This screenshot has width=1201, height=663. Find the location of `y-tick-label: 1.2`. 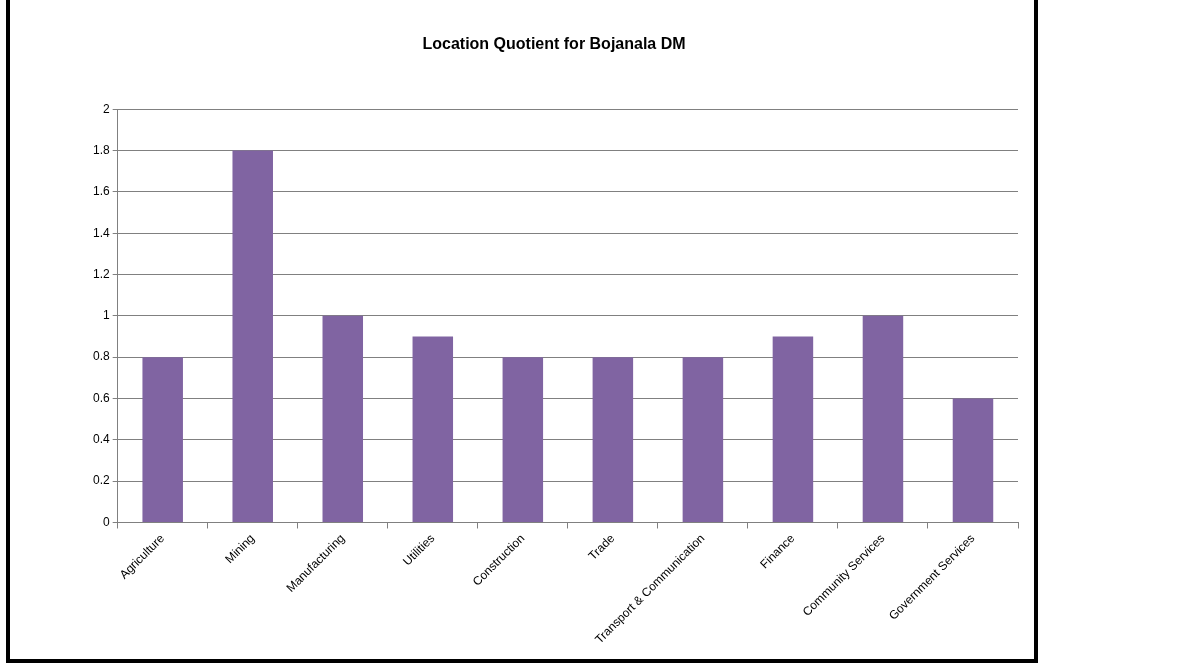

y-tick-label: 1.2 is located at coordinates (101, 273).